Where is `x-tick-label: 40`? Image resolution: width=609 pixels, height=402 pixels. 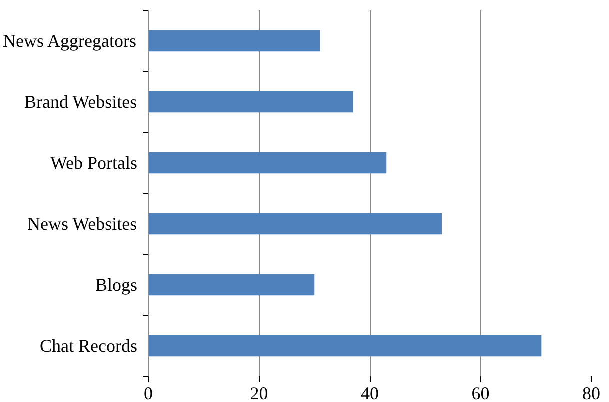 x-tick-label: 40 is located at coordinates (370, 393).